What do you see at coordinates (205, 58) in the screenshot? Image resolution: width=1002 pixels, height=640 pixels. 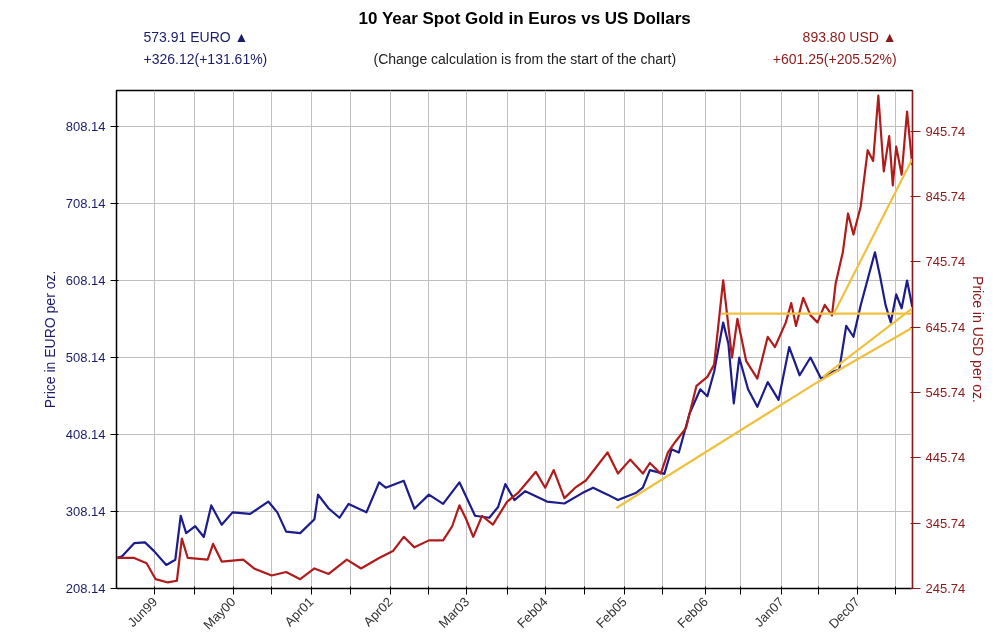 I see `text: +326.12(+131.61%)` at bounding box center [205, 58].